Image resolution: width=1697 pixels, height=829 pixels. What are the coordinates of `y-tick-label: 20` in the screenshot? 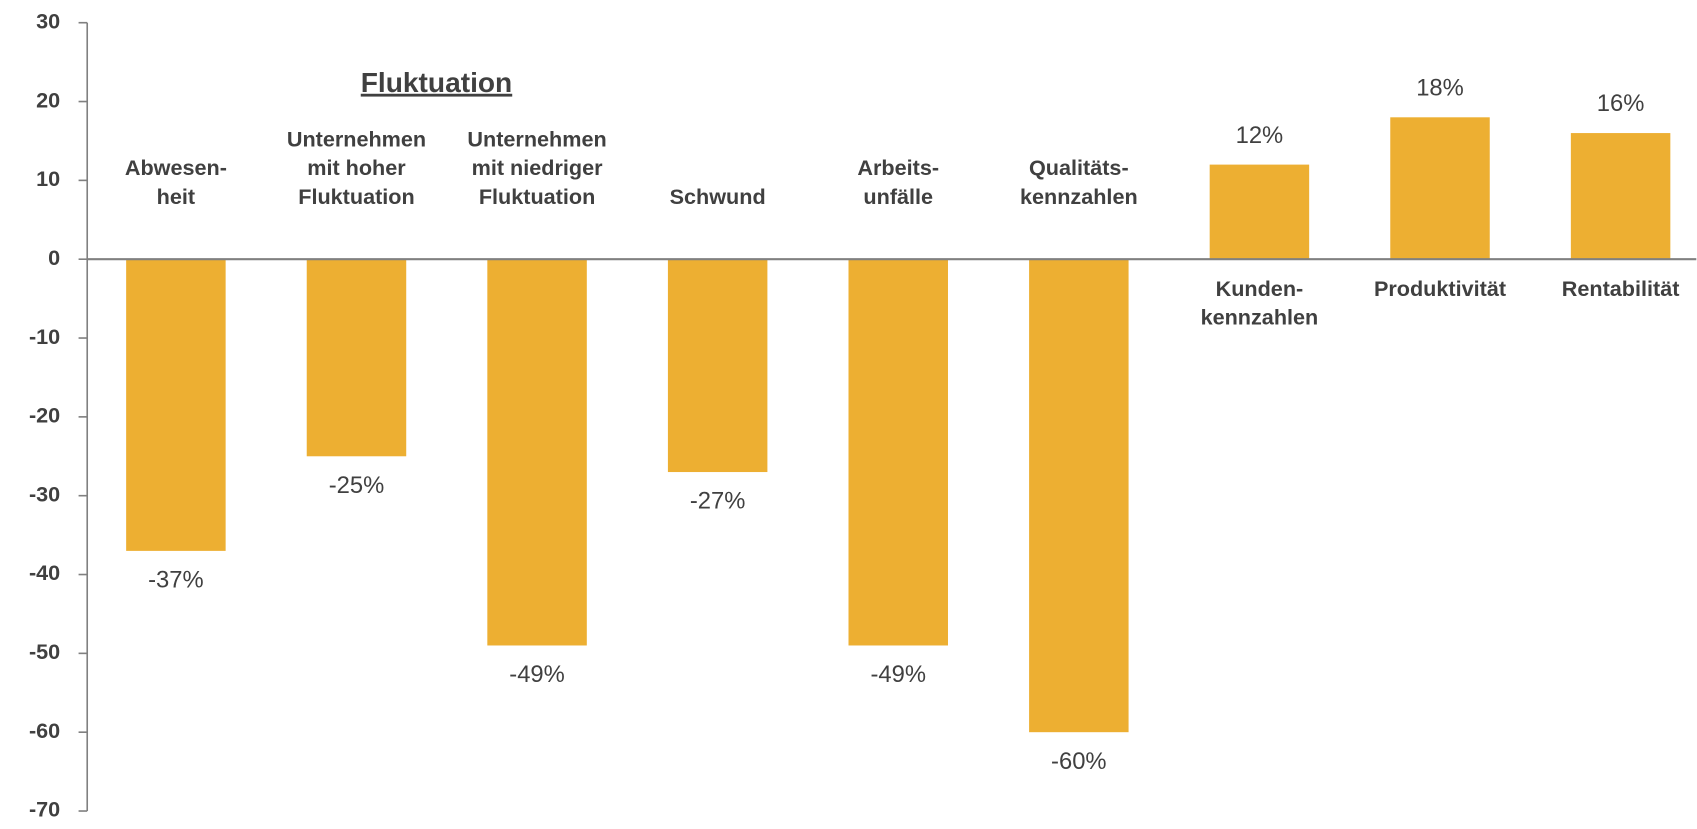 It's located at (48, 99).